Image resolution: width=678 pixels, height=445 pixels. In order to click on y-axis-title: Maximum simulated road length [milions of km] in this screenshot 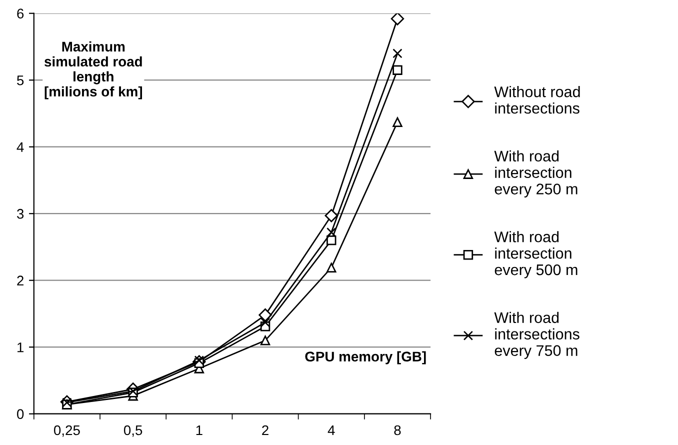, I will do `click(93, 70)`.